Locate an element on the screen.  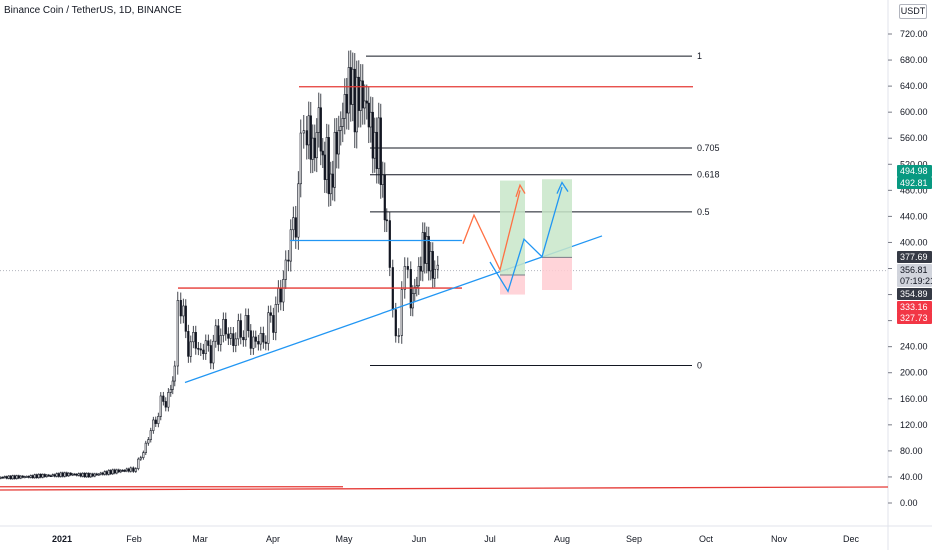
price-tag-label: 07:19:21 is located at coordinates (916, 281).